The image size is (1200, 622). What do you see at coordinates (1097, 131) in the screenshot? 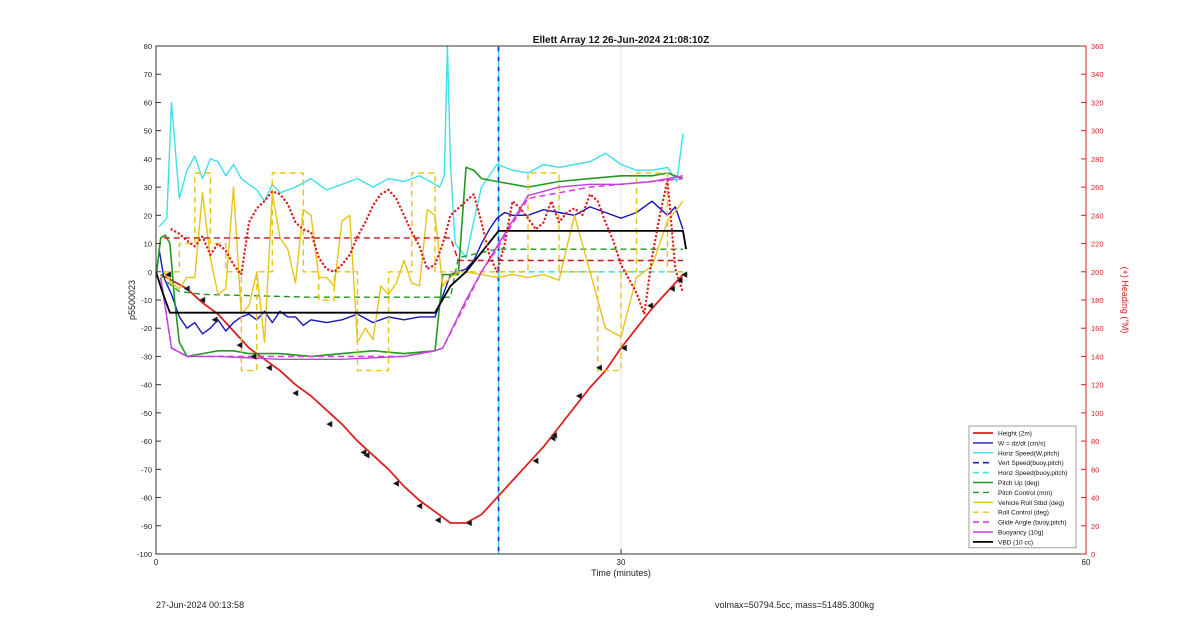
I see `y2-tick-label: 300` at bounding box center [1097, 131].